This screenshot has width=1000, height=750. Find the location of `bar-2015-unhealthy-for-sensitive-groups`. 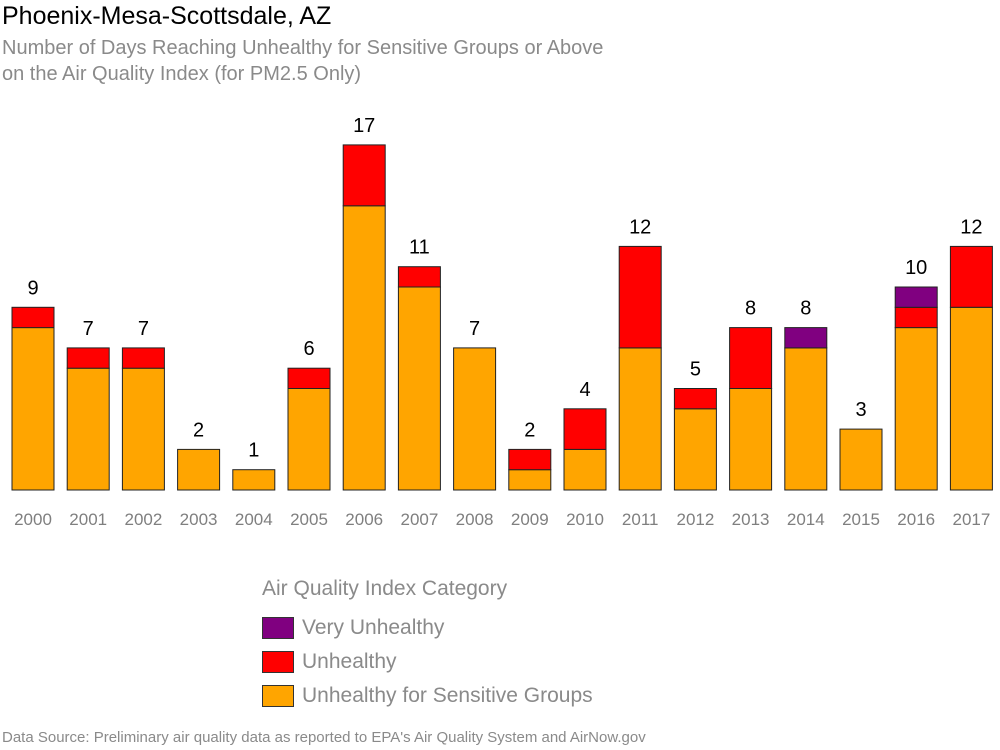

bar-2015-unhealthy-for-sensitive-groups is located at coordinates (861, 459).